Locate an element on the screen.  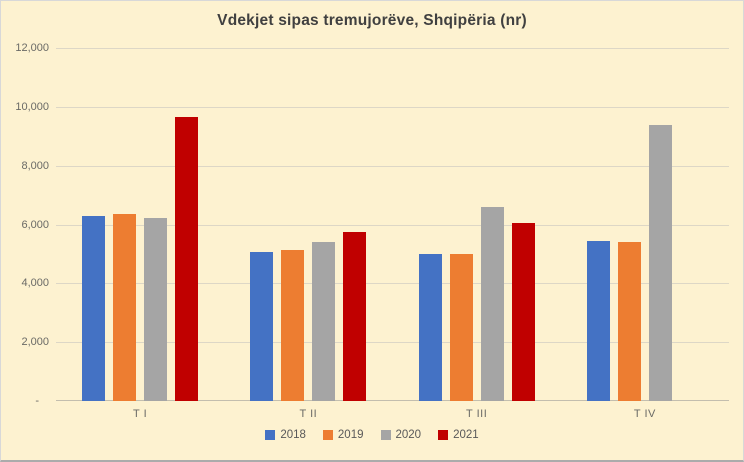
x-tick-label-TI: T I is located at coordinates (140, 414).